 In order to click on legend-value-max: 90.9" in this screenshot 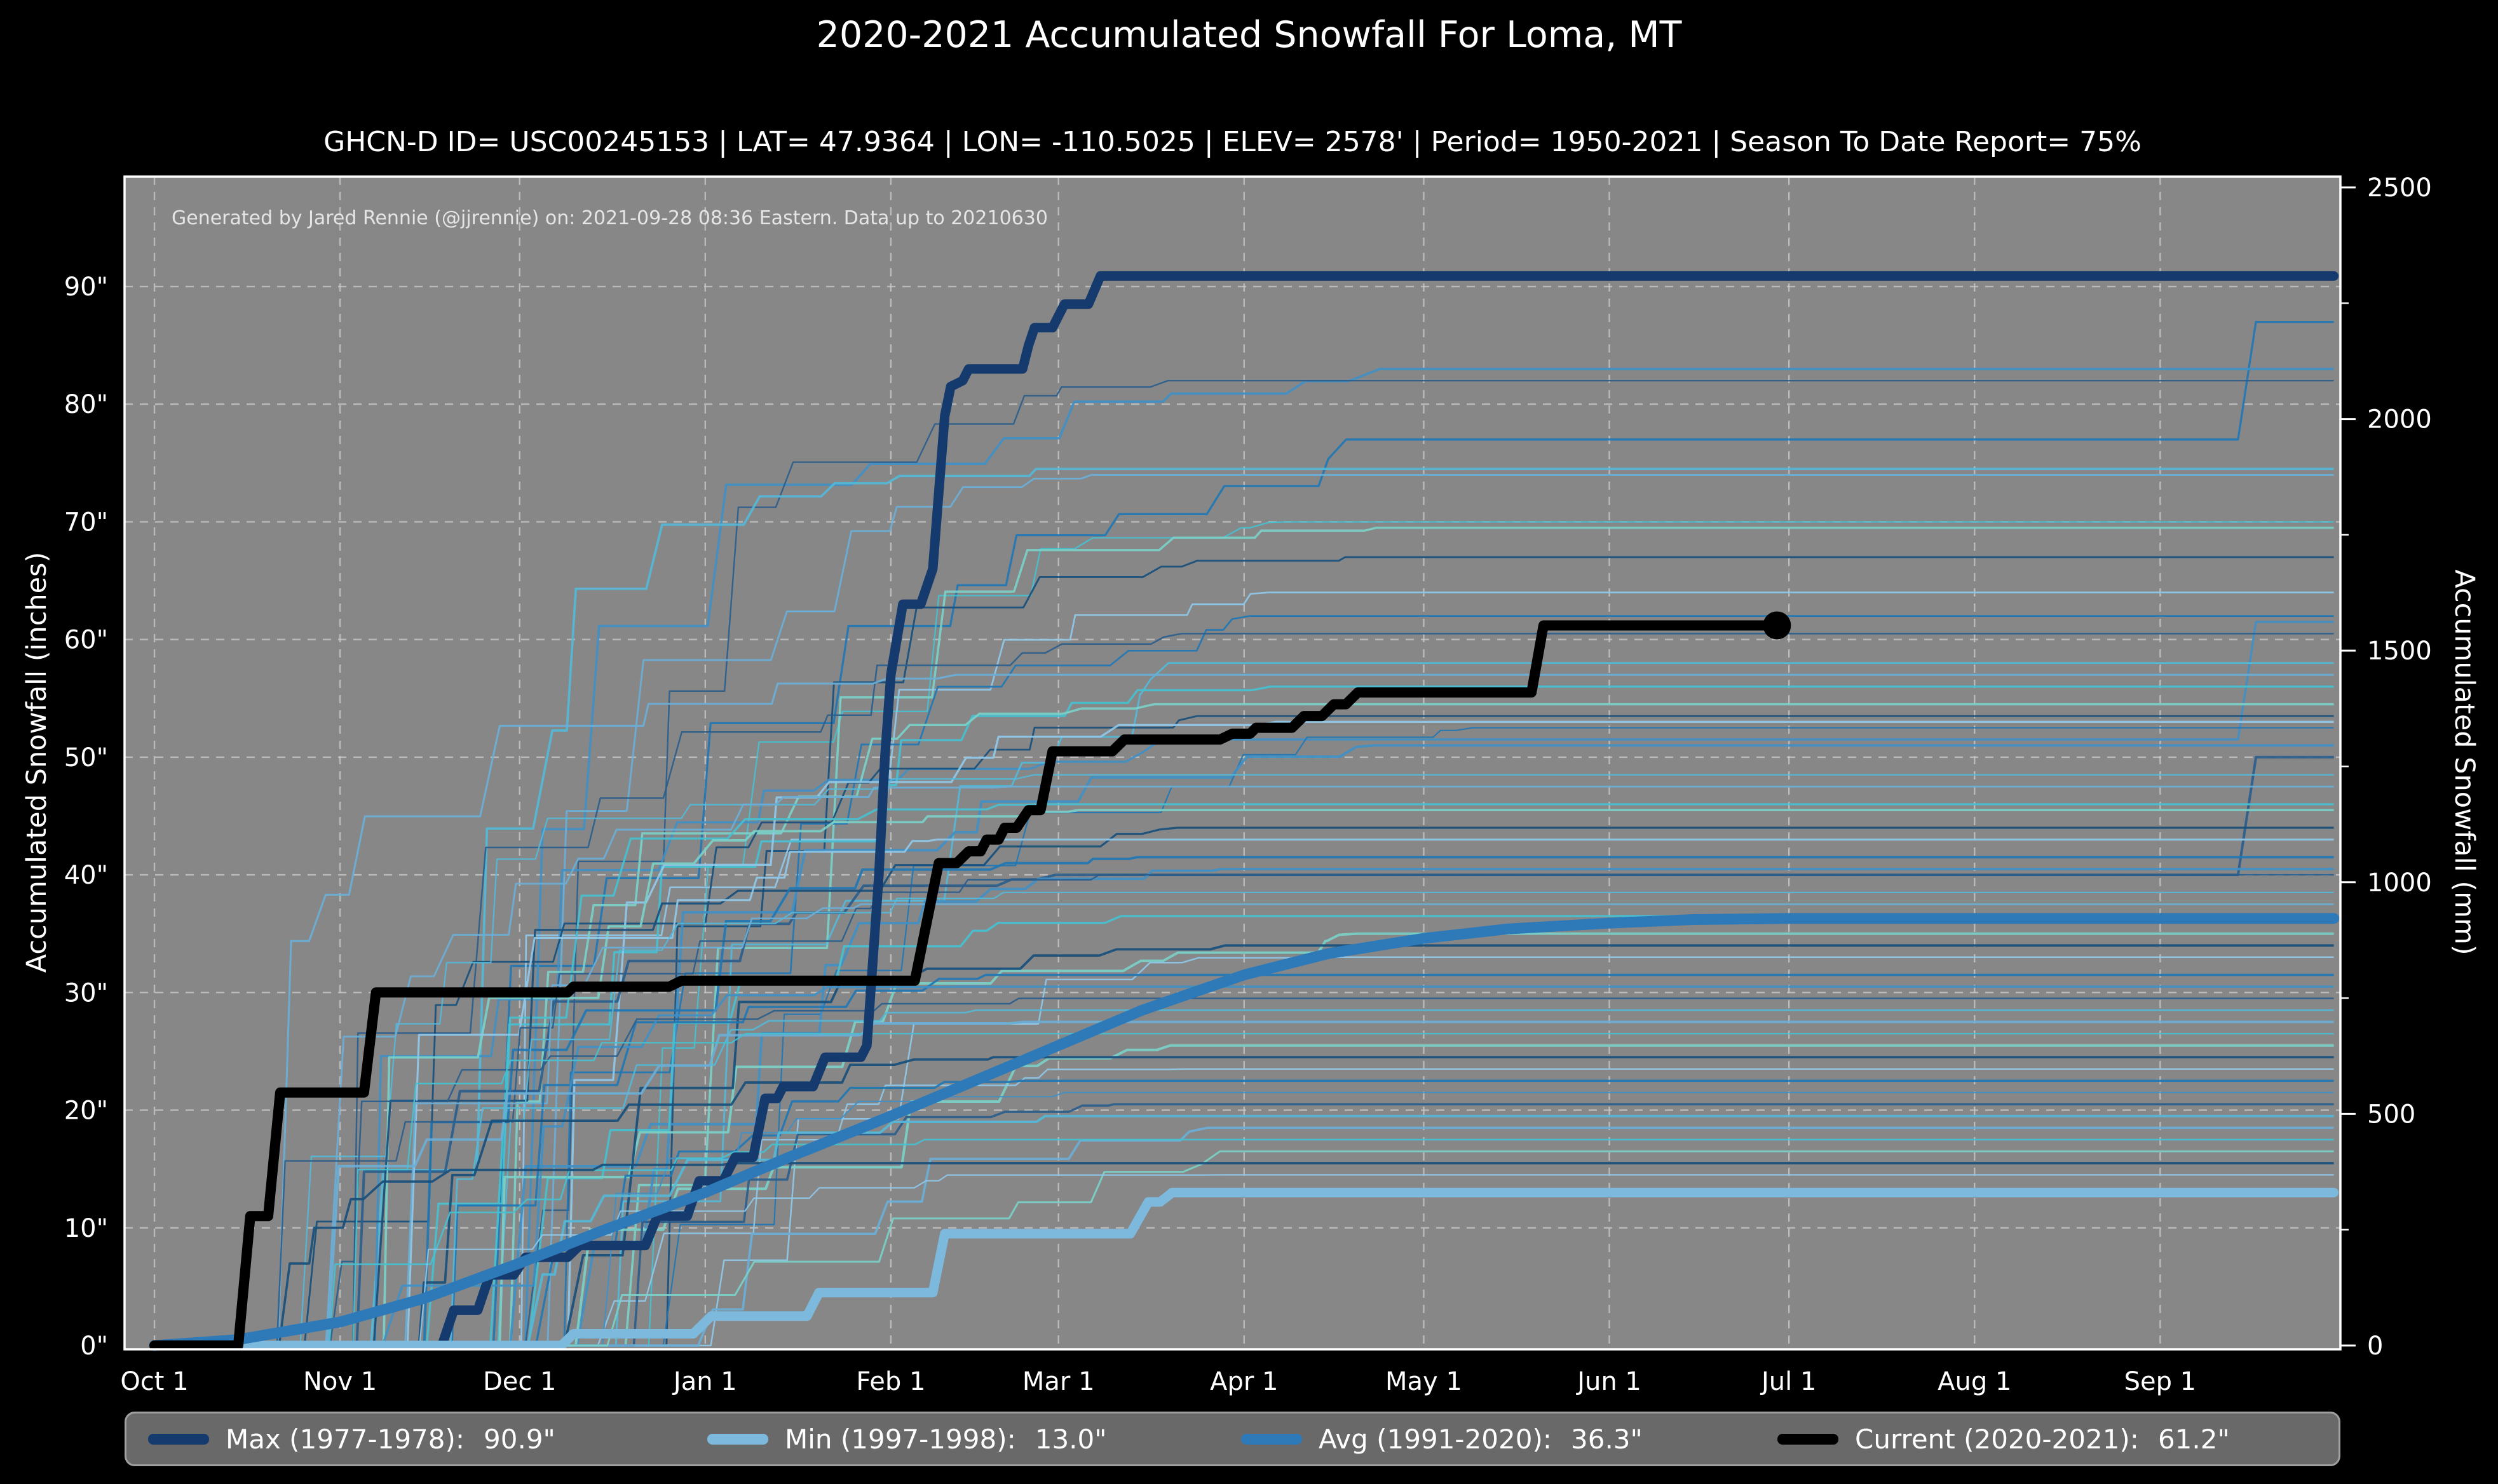, I will do `click(519, 1439)`.